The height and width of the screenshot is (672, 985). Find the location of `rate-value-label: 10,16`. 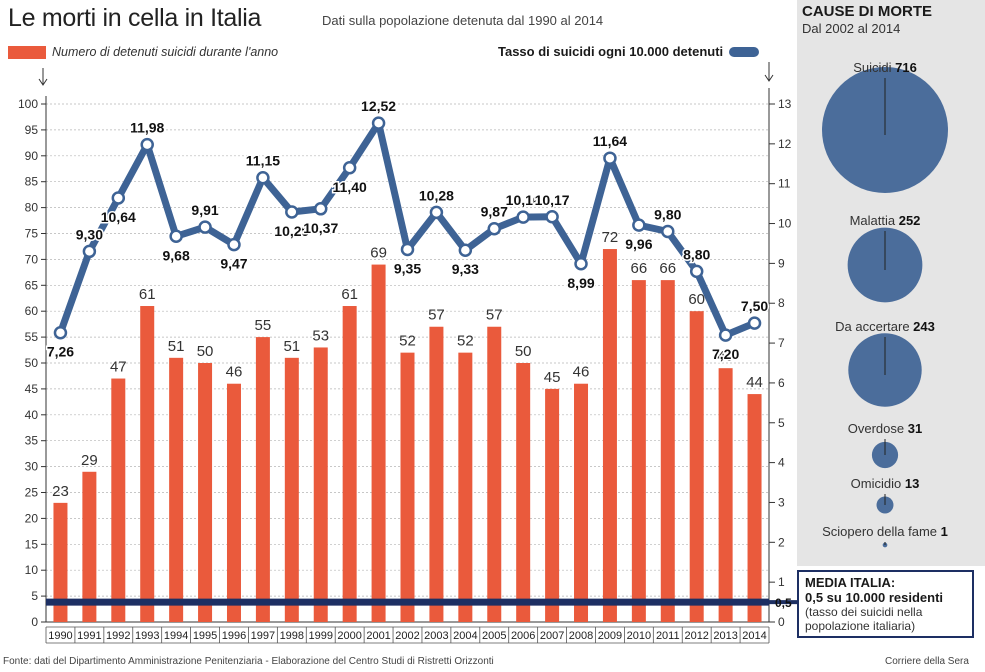

rate-value-label: 10,16 is located at coordinates (523, 200).